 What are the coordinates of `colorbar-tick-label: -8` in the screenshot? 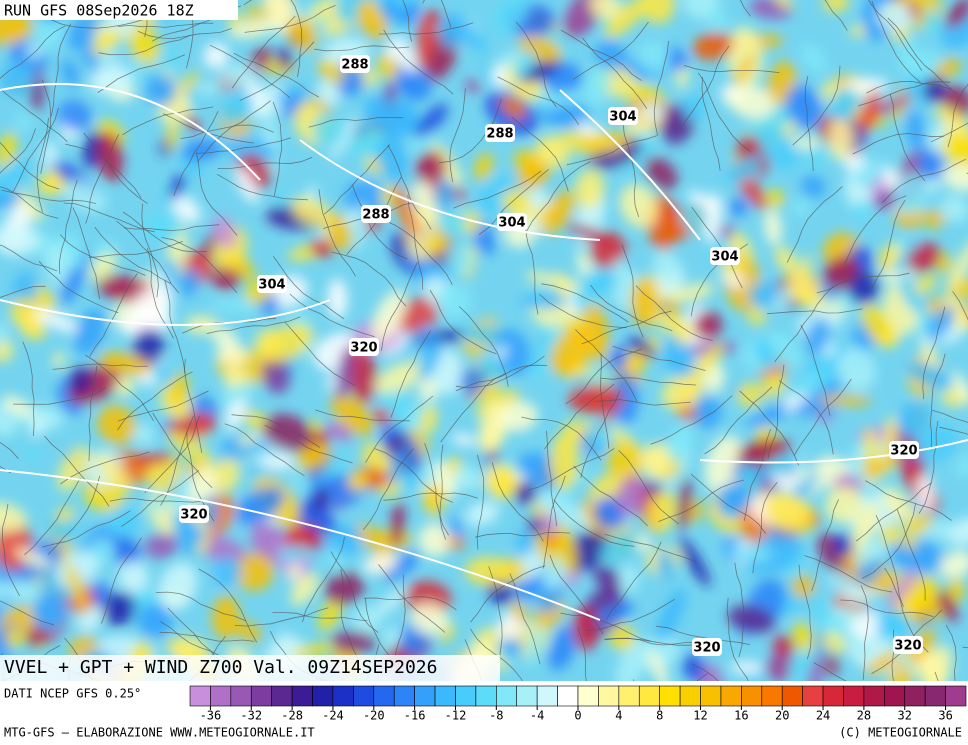 It's located at (496, 716).